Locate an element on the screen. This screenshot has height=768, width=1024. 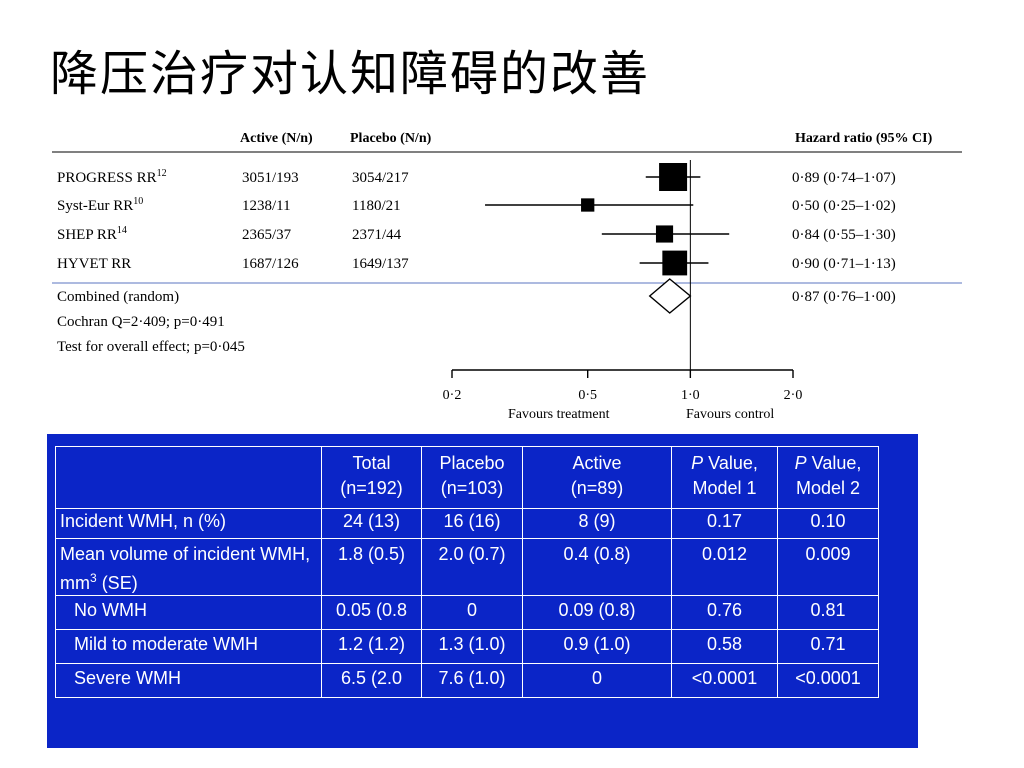
table-cell: 0.76 is located at coordinates (724, 612).